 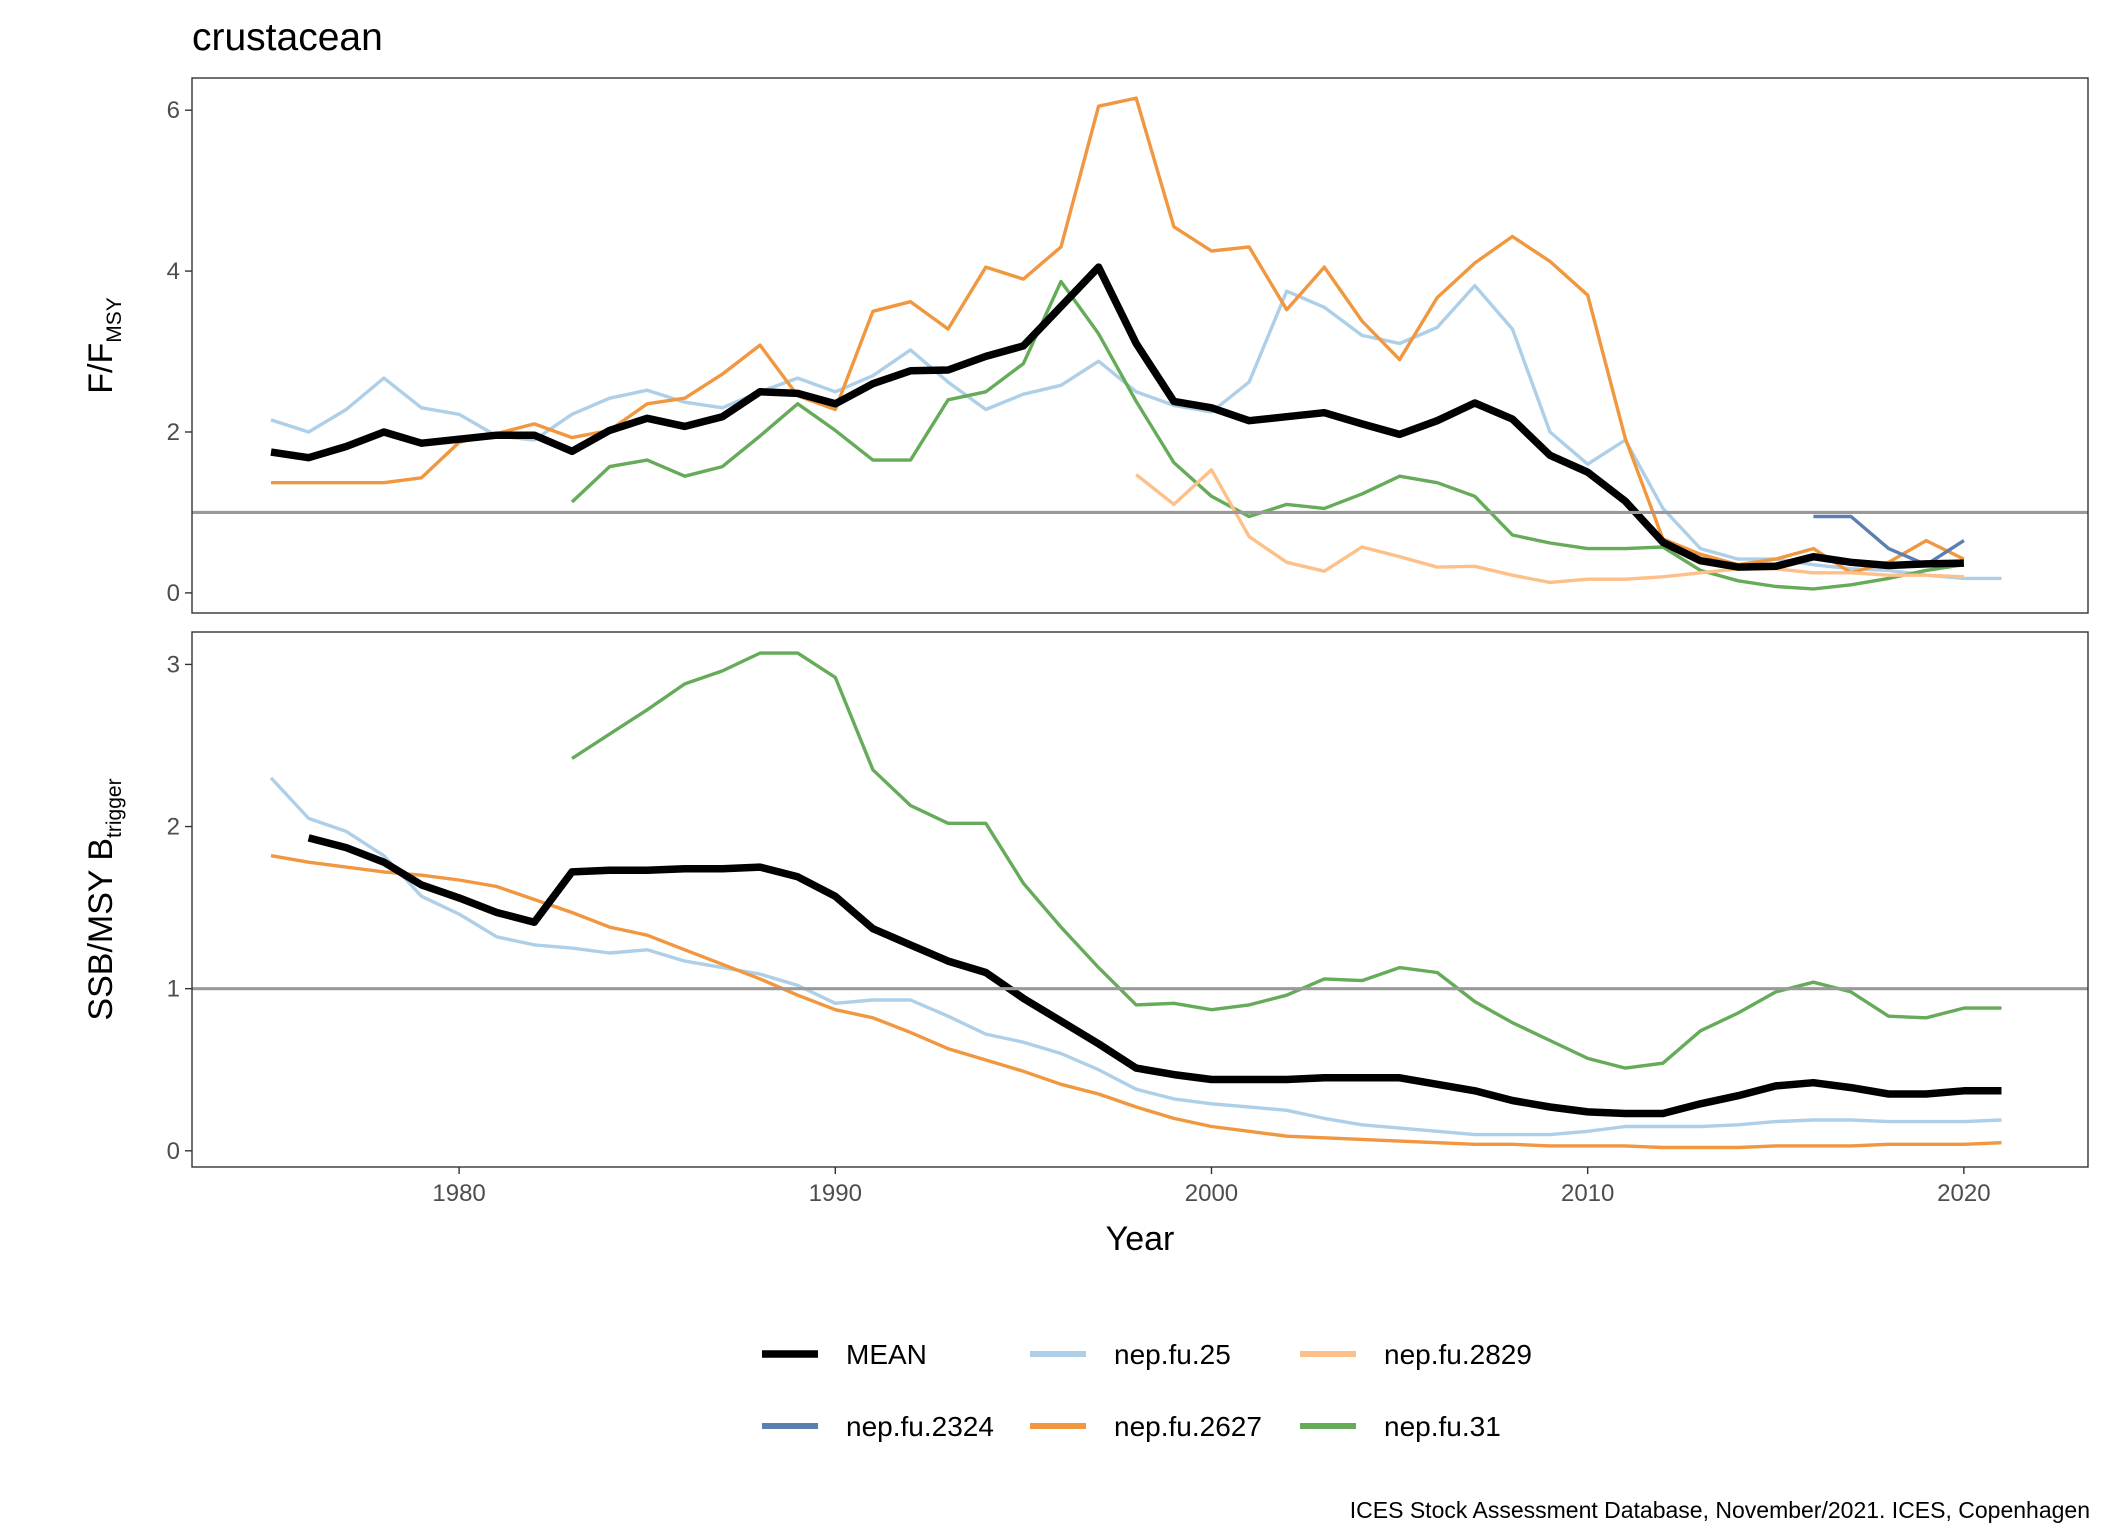 What do you see at coordinates (1154, 976) in the screenshot?
I see `ssb-series-mean` at bounding box center [1154, 976].